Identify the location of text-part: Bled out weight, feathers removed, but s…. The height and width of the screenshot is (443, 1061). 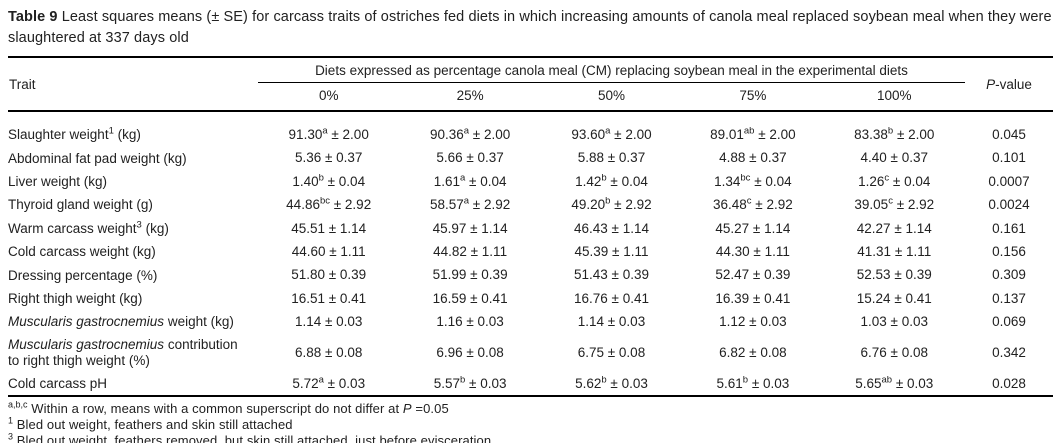
(252, 438).